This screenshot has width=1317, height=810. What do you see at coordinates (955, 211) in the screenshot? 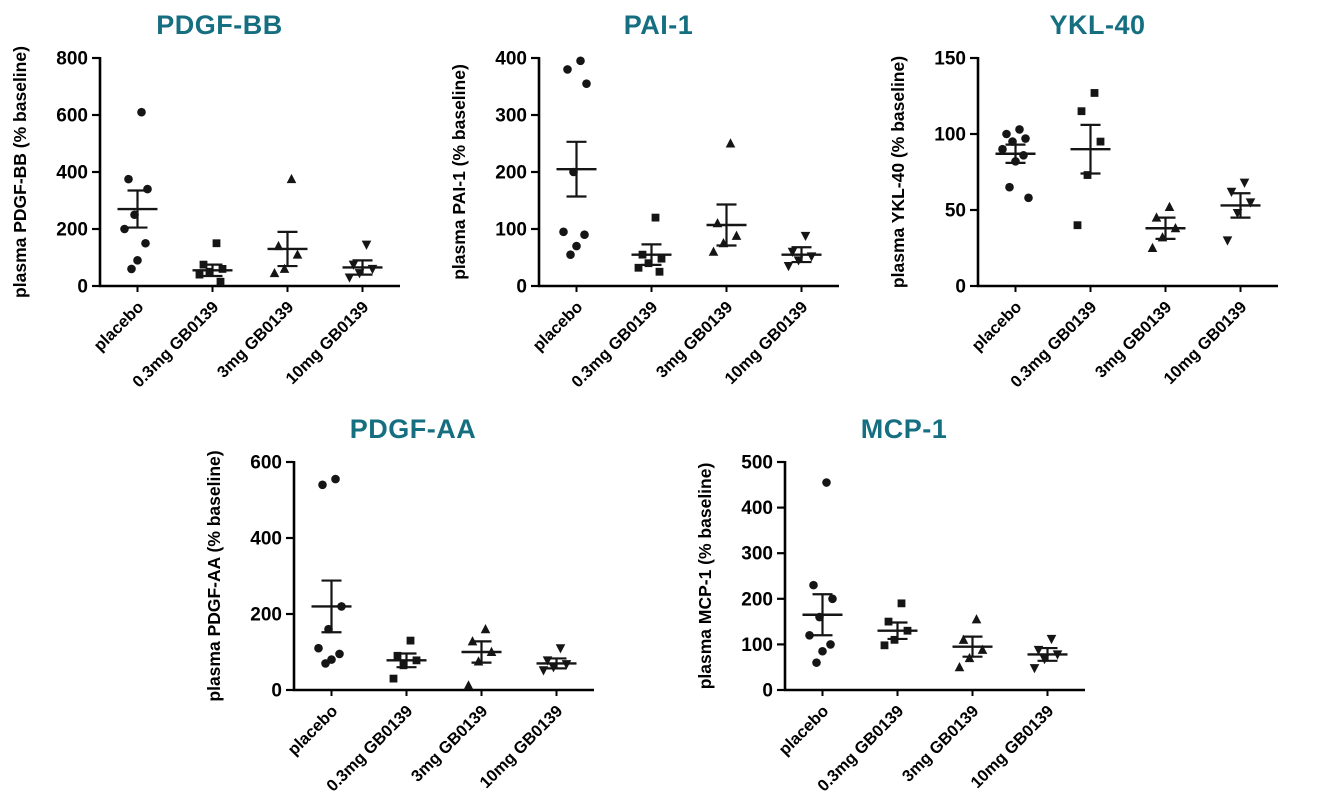
I see `y-tick-label: 50` at bounding box center [955, 211].